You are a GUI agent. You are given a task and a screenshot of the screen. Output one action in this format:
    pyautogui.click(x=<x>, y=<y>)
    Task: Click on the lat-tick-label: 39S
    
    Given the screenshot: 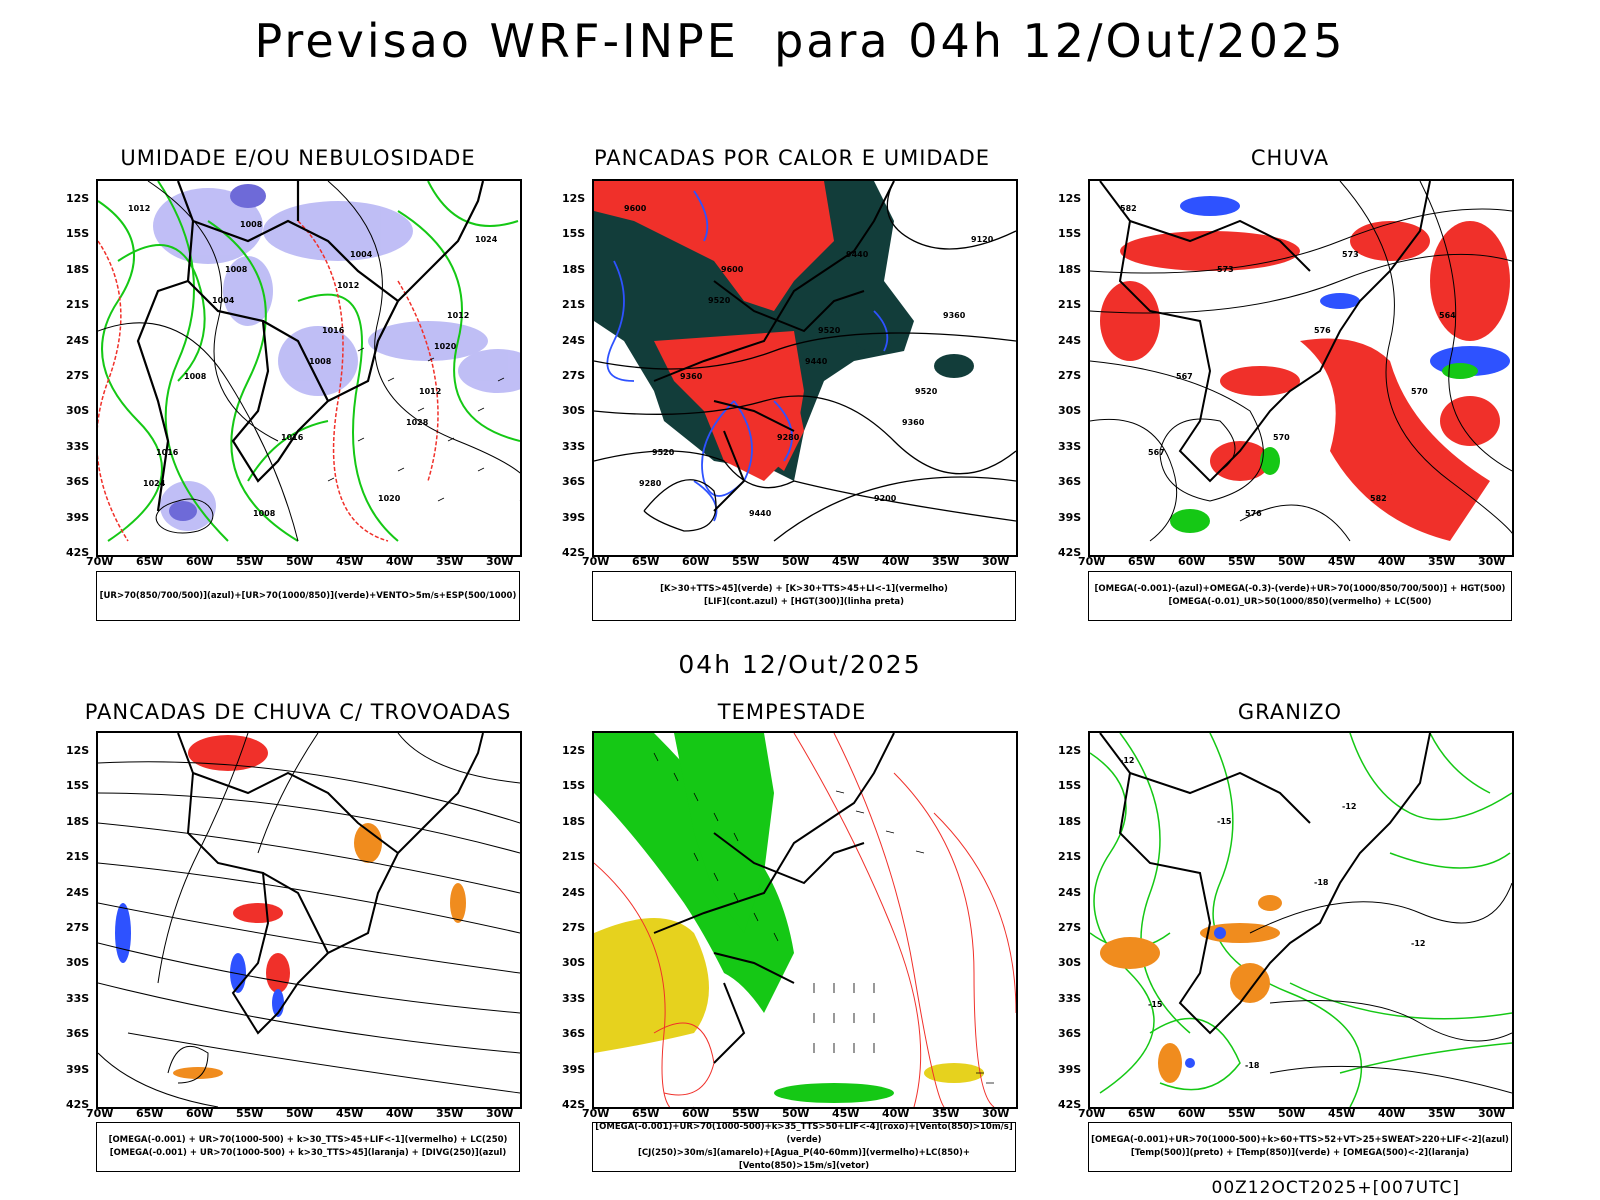 What is the action you would take?
    pyautogui.click(x=78, y=517)
    